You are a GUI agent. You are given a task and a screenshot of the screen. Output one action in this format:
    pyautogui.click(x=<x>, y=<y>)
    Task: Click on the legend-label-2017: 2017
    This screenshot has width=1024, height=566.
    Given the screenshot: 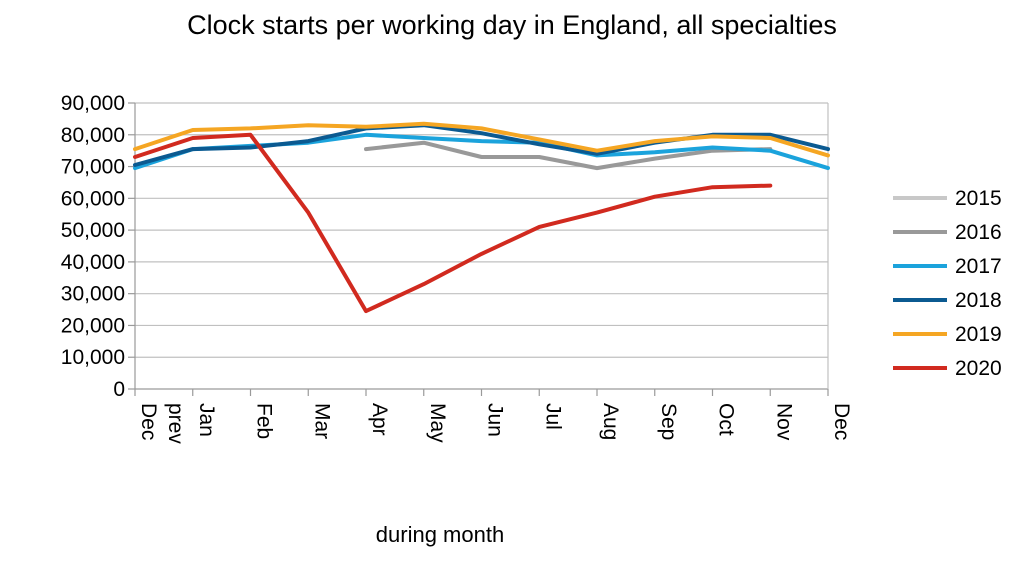 What is the action you would take?
    pyautogui.click(x=978, y=266)
    